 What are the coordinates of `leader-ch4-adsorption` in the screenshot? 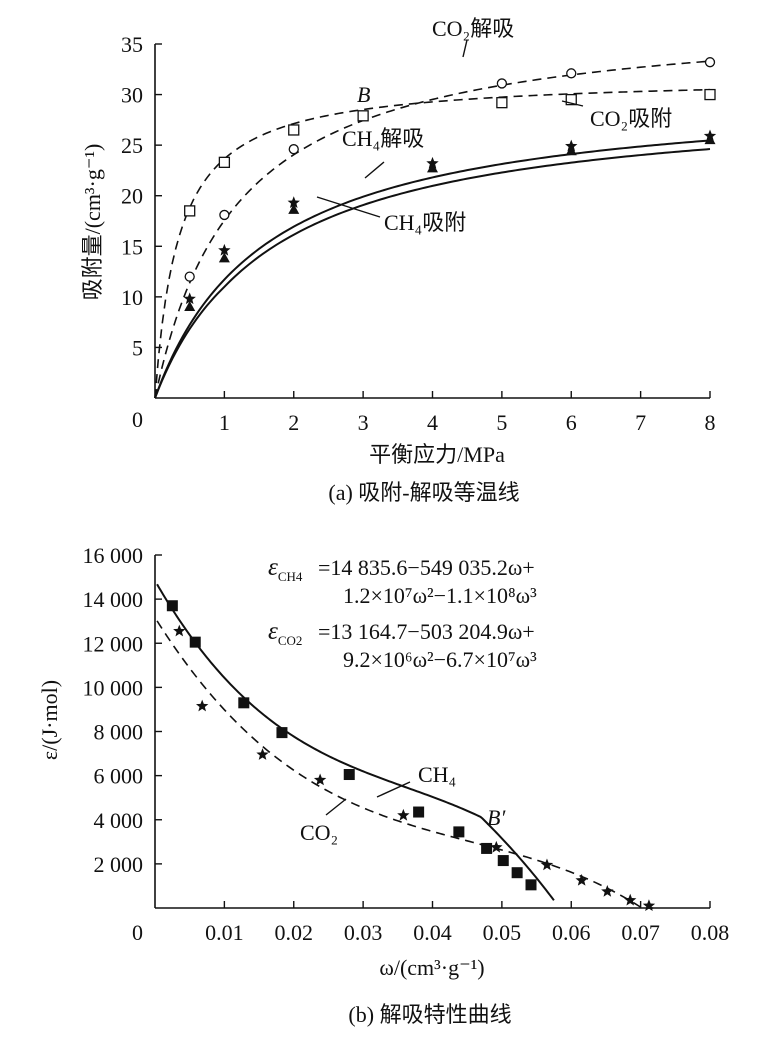 It's located at (348, 207).